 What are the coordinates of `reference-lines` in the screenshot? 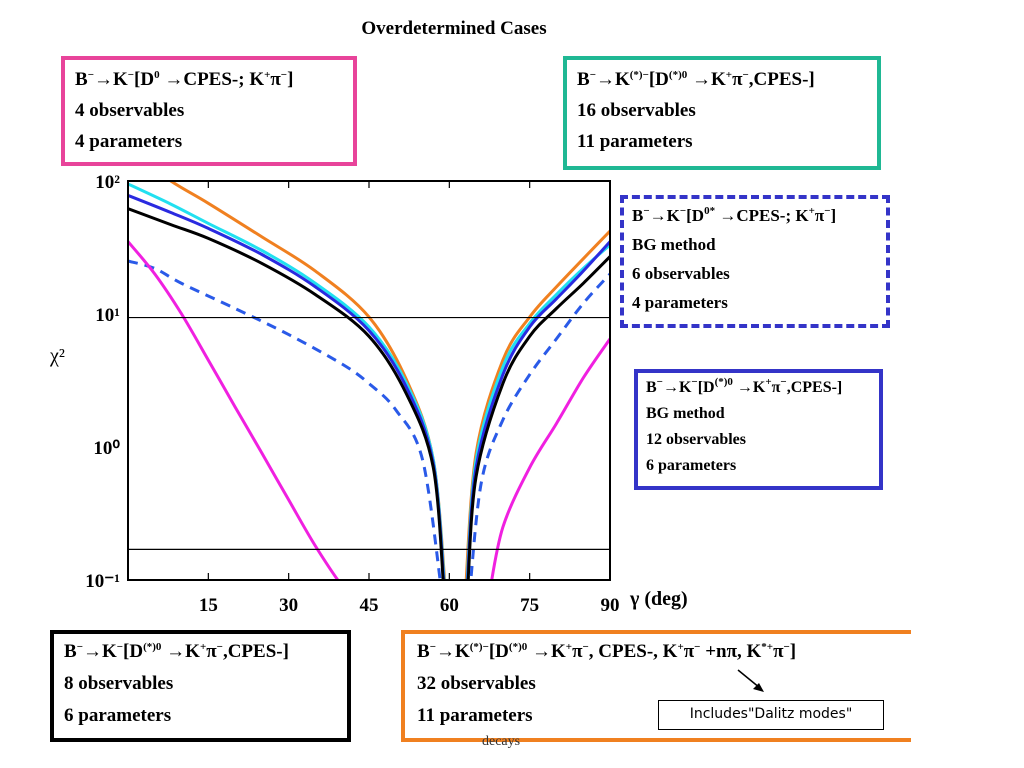 It's located at (369, 433).